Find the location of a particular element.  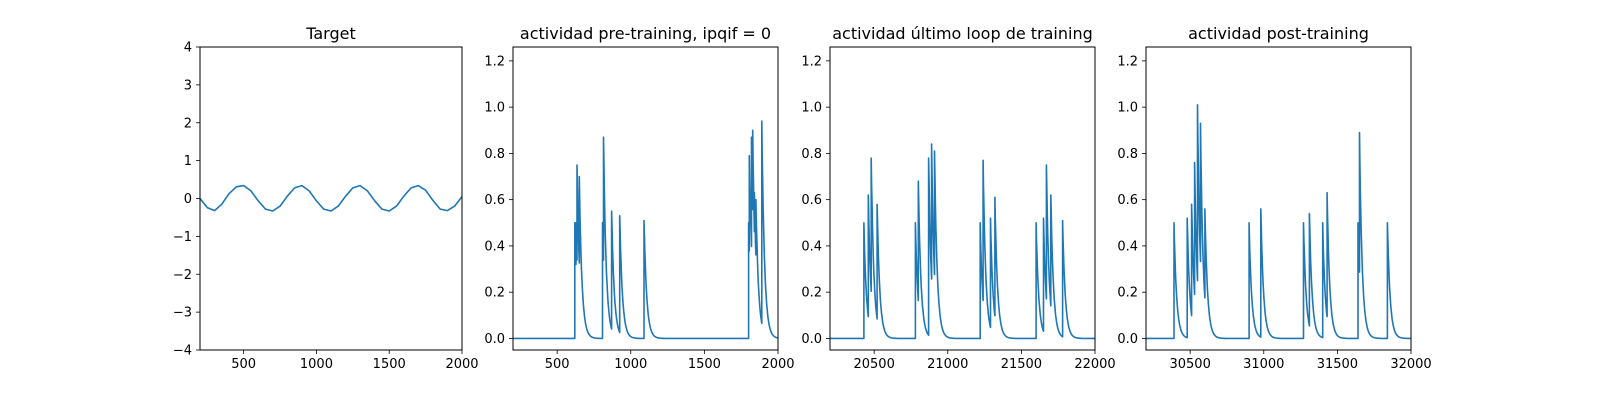

x-tick-label: 22000 is located at coordinates (1094, 364).